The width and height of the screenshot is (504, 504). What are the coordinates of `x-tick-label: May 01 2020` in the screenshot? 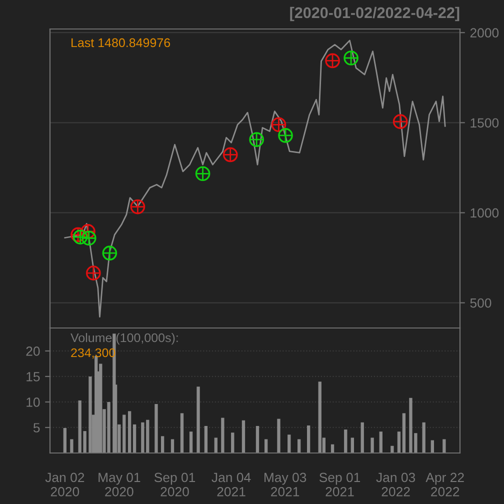 It's located at (119, 484).